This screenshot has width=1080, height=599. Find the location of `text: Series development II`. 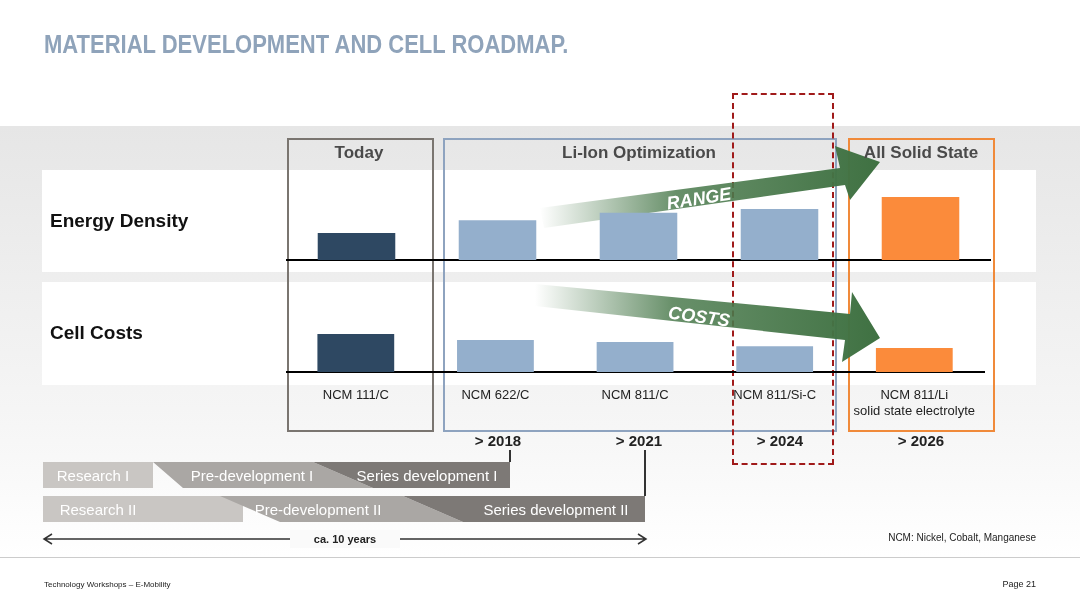

text: Series development II is located at coordinates (556, 509).